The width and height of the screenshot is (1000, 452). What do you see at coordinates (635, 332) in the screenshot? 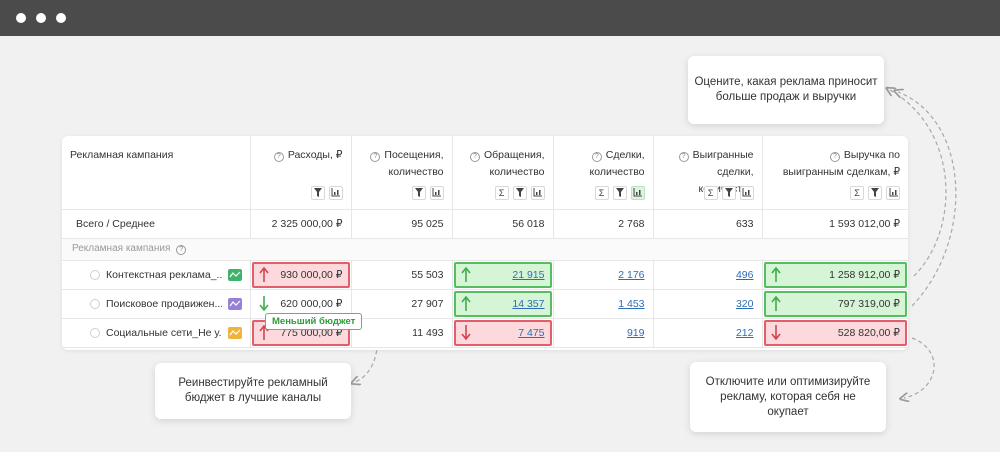
I see `metric-link: 919` at bounding box center [635, 332].